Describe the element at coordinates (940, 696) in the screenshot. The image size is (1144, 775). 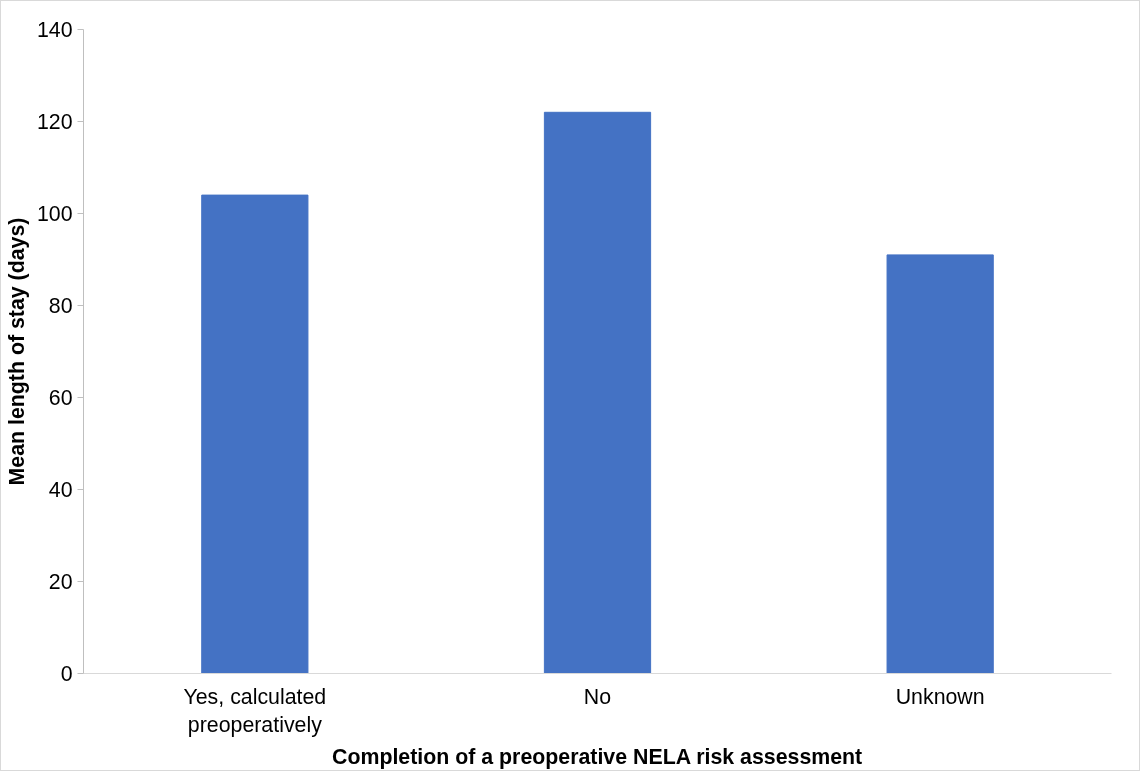
I see `x-tick-label: Unknown` at that location.